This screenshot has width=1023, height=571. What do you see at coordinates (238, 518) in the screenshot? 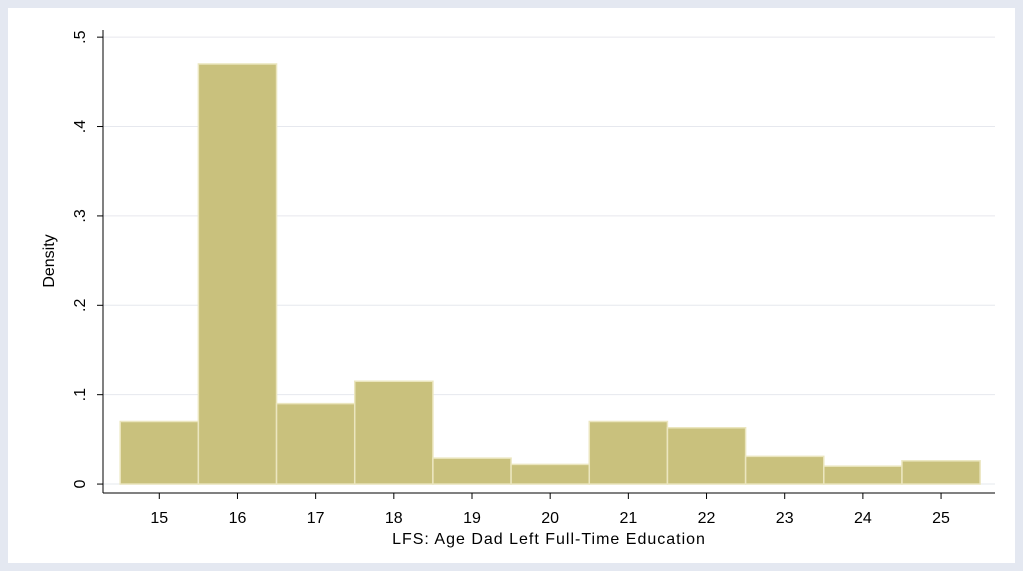
I see `x-tick-label: 16` at bounding box center [238, 518].